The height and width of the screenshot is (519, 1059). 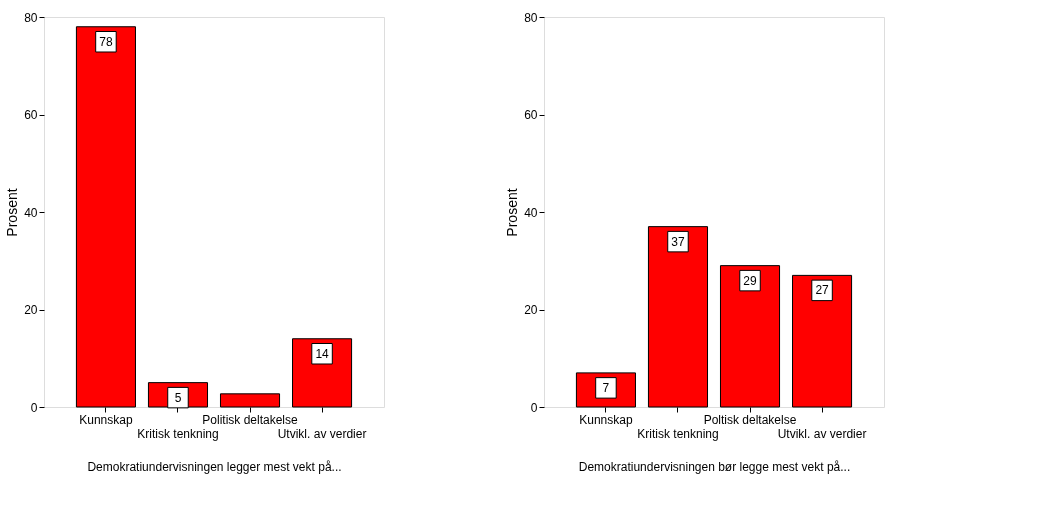 I want to click on x-tick-label: Poltisk deltakelse, so click(x=750, y=419).